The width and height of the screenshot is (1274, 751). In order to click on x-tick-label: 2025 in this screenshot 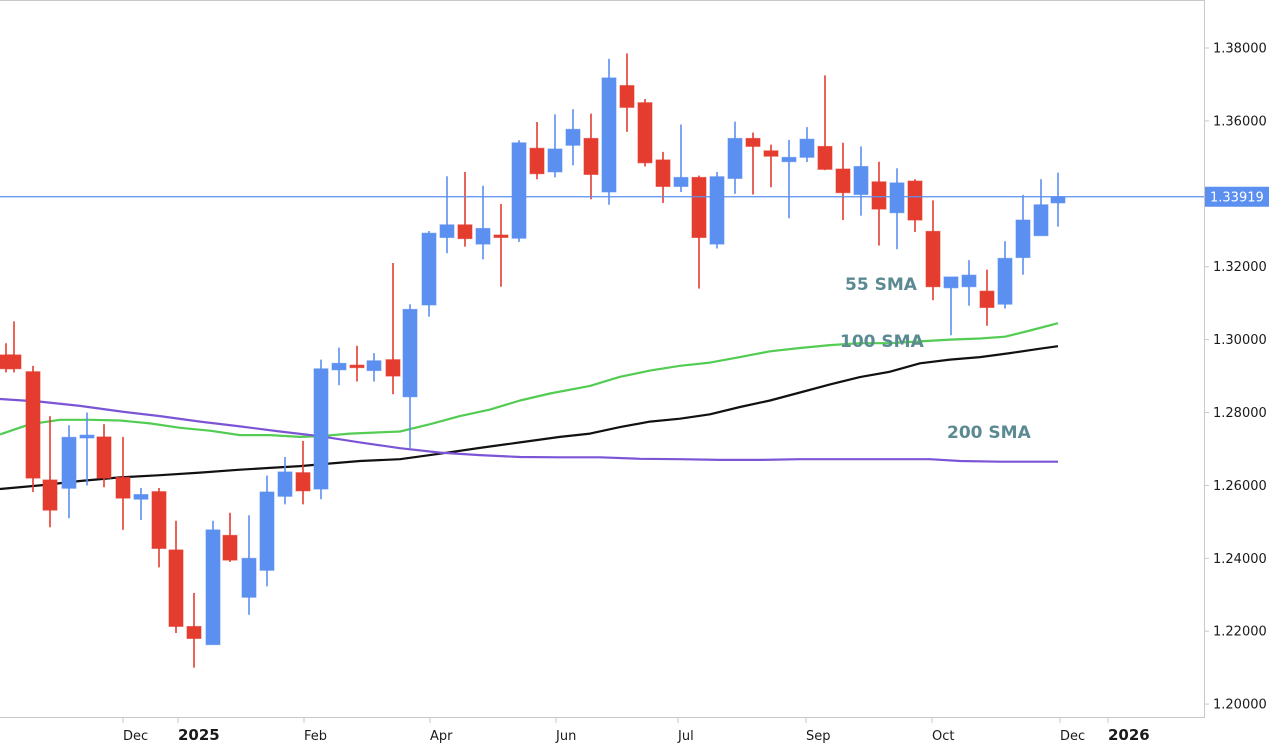, I will do `click(199, 735)`.